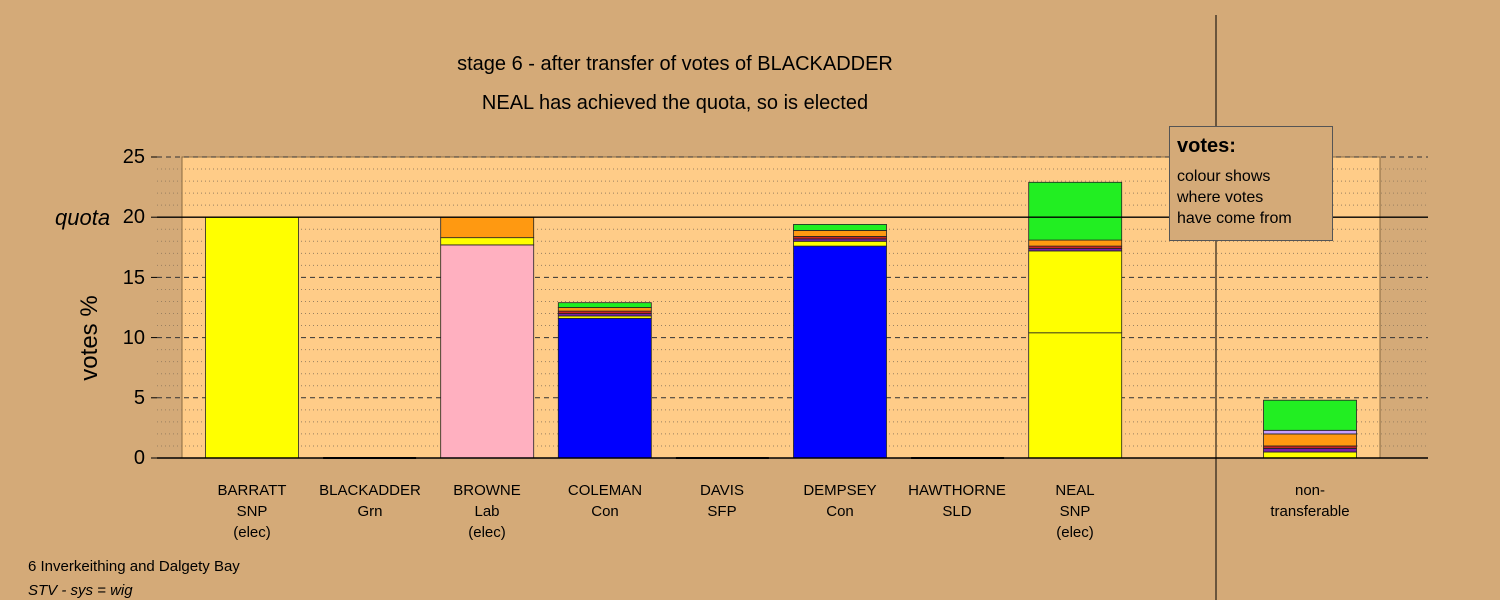  What do you see at coordinates (139, 398) in the screenshot?
I see `y-tick-label: 5` at bounding box center [139, 398].